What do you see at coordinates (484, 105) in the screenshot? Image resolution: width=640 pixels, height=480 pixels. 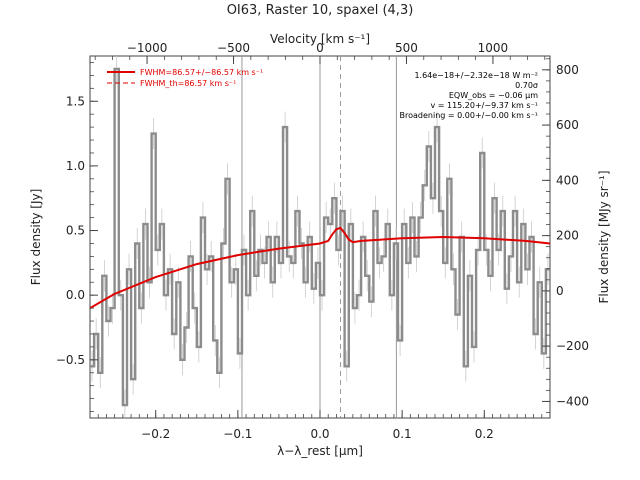 I see `annotation-3: v = 115.20+/−9.37 km s⁻¹` at bounding box center [484, 105].